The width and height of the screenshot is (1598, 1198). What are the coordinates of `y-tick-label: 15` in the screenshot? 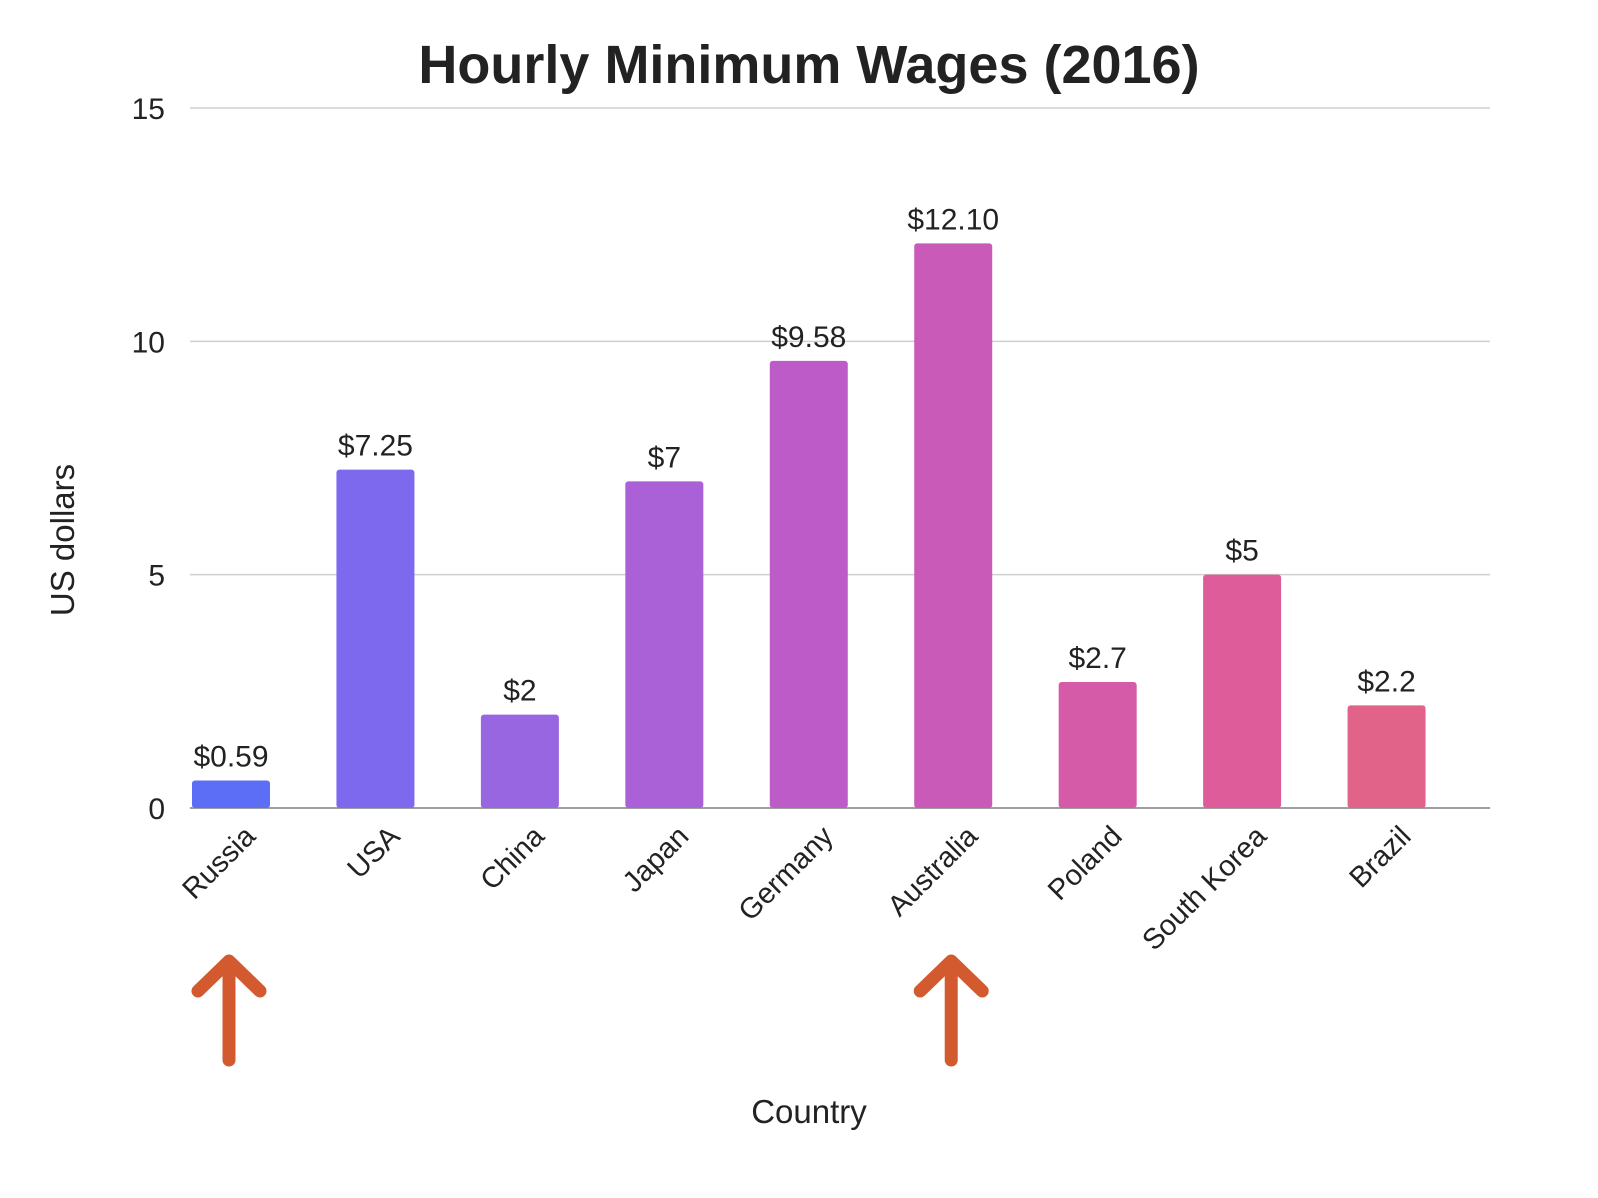 It's located at (148, 109).